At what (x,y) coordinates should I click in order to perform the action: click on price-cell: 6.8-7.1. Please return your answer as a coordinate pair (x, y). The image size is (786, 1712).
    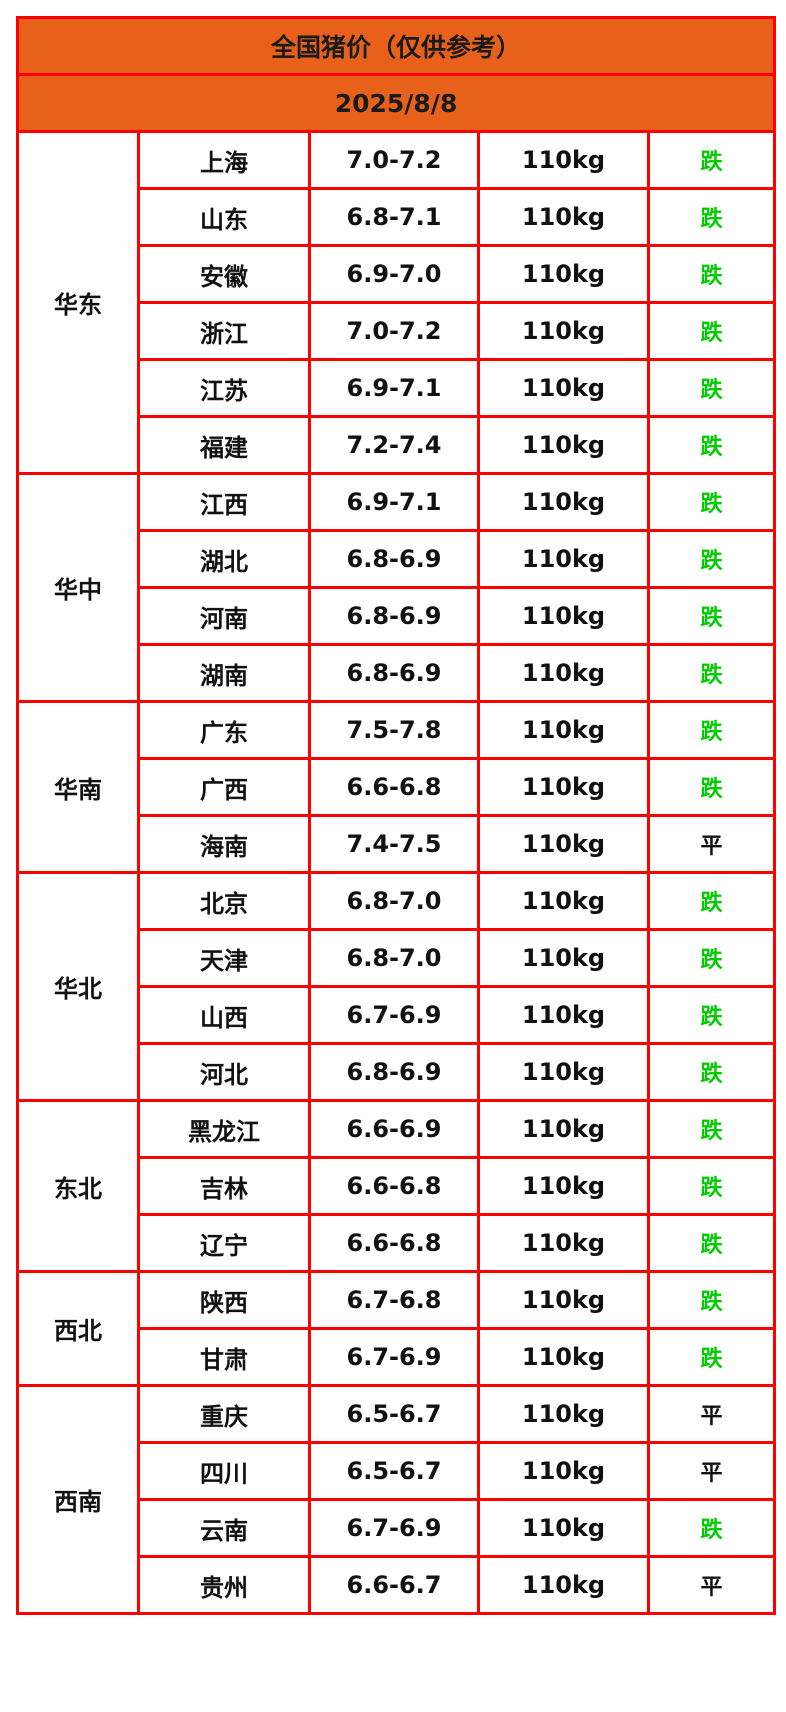
    Looking at the image, I should click on (394, 217).